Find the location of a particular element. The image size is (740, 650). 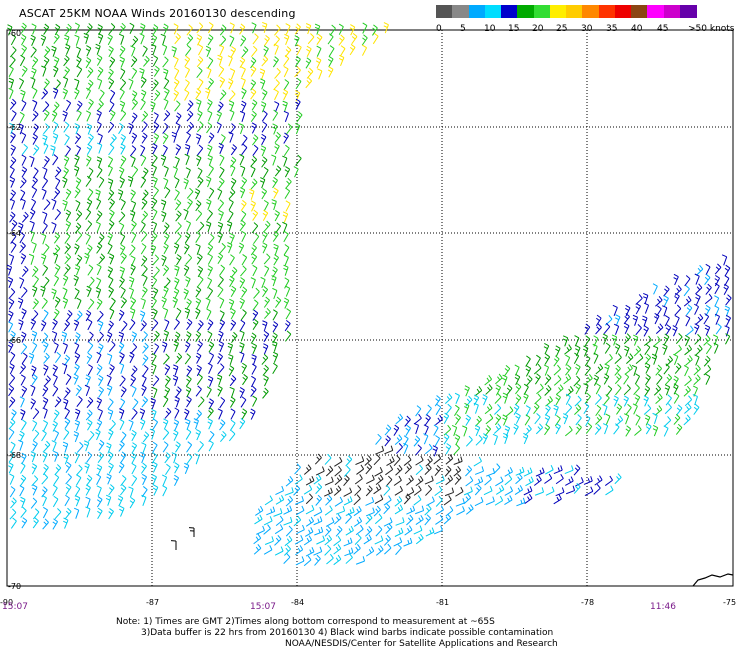

latitude-label: -60 is located at coordinates (14, 33).